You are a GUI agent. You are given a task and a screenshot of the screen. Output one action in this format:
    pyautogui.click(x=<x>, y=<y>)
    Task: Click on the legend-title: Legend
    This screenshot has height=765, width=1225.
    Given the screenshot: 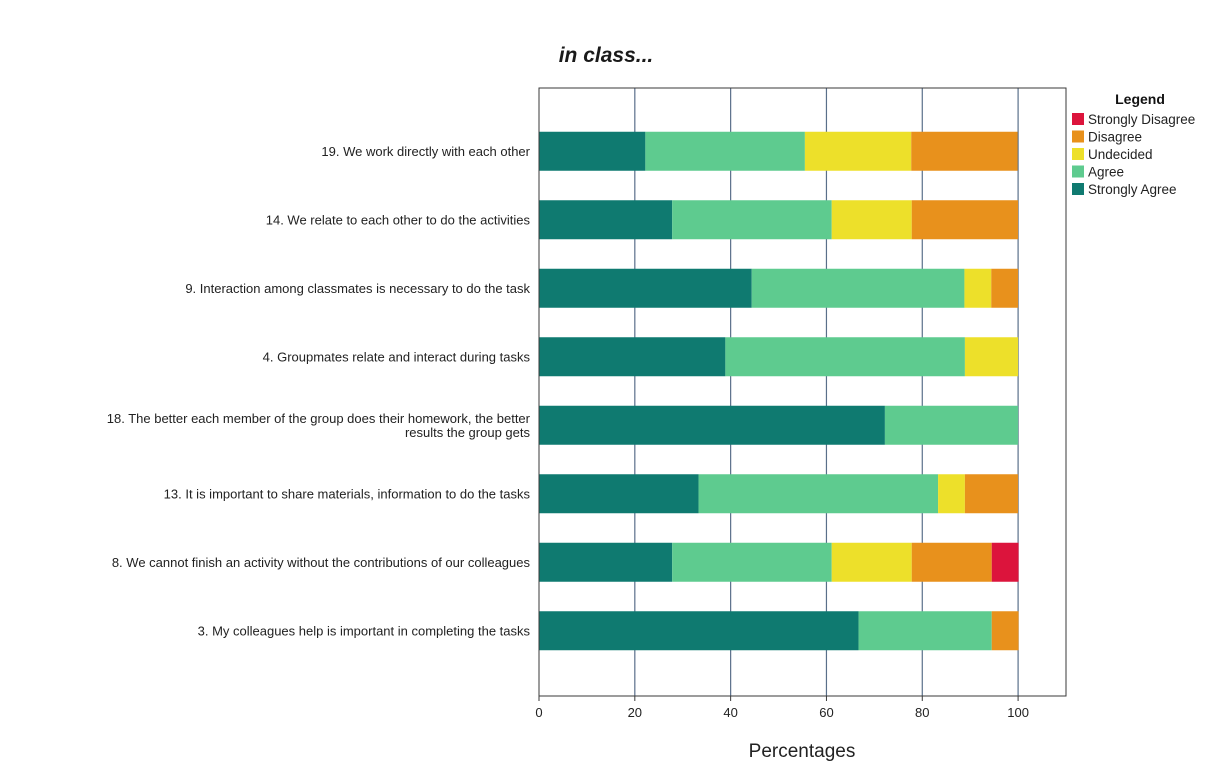 What is the action you would take?
    pyautogui.click(x=1140, y=99)
    